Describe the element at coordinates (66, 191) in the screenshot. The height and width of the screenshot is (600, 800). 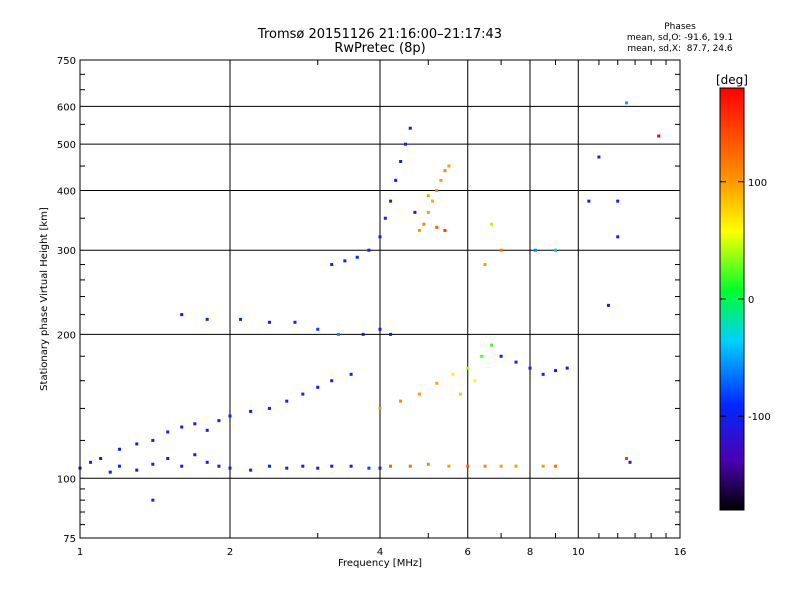
I see `y-tick-label: 400` at that location.